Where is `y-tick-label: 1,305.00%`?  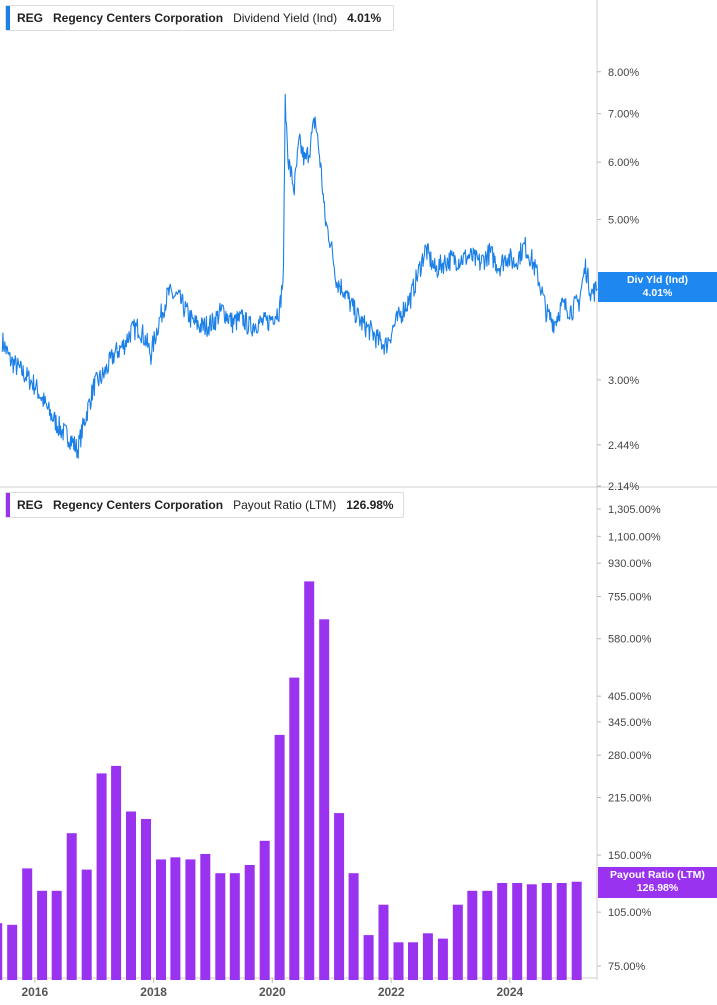 y-tick-label: 1,305.00% is located at coordinates (634, 510).